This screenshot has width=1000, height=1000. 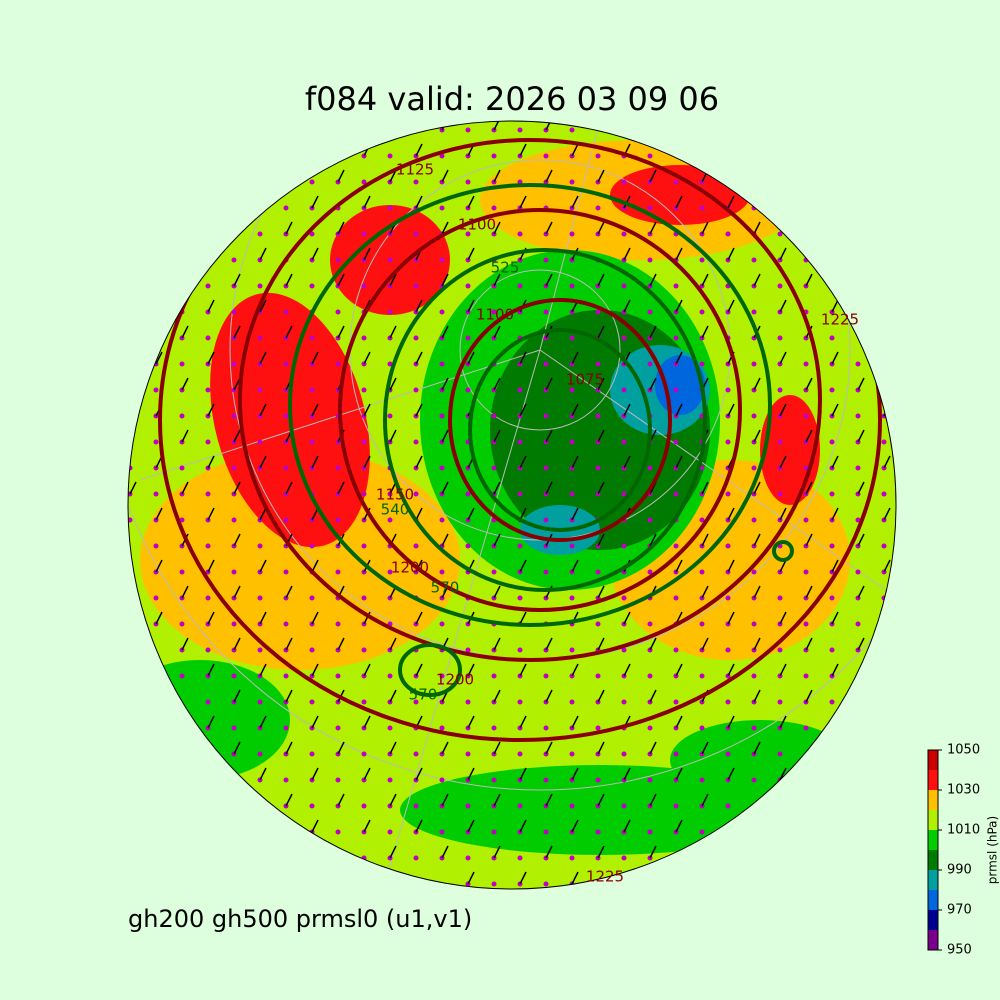 I want to click on colorbar-bin, so click(x=933, y=860).